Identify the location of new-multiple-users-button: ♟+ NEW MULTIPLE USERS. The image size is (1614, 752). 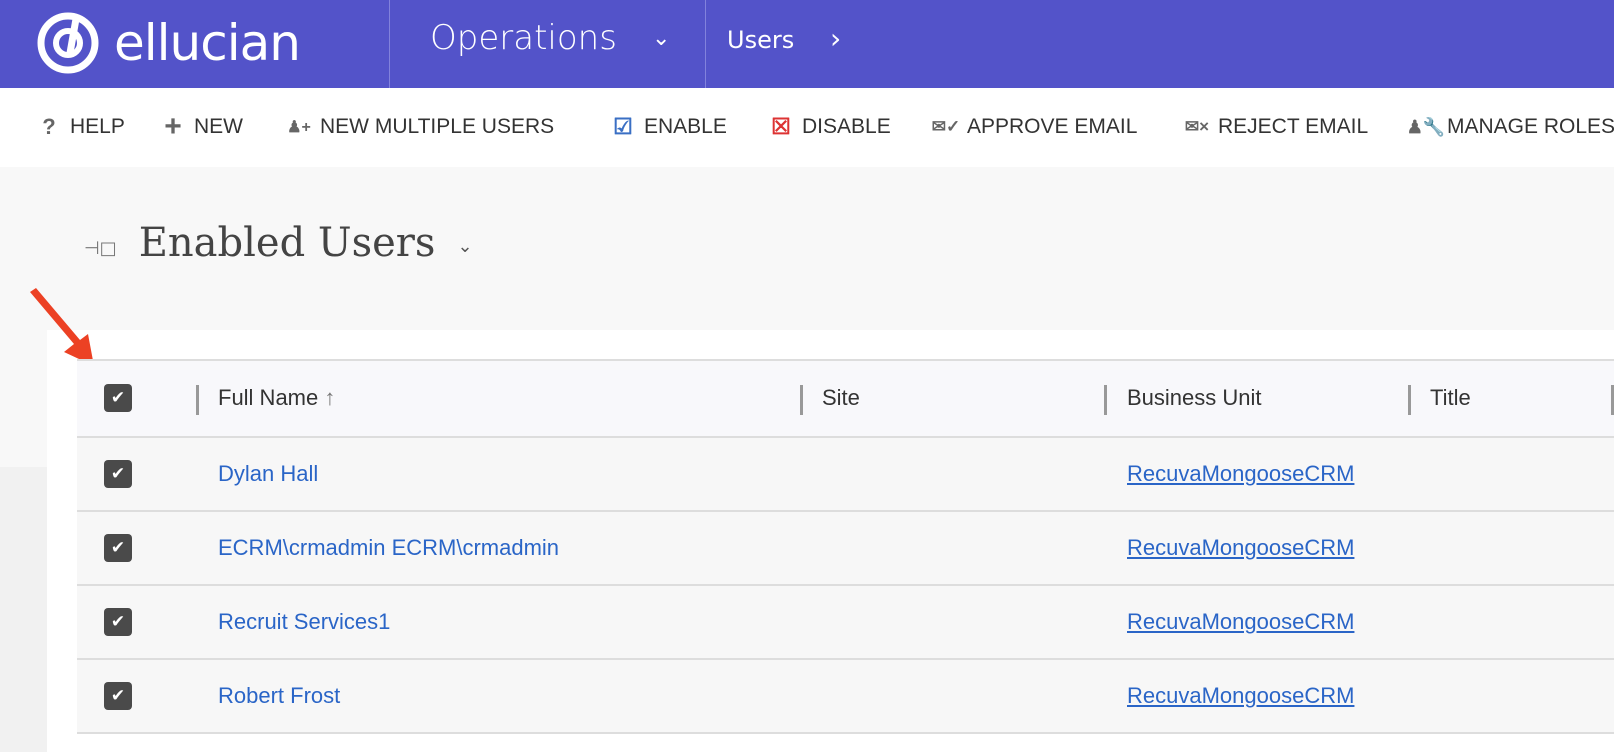
(420, 127).